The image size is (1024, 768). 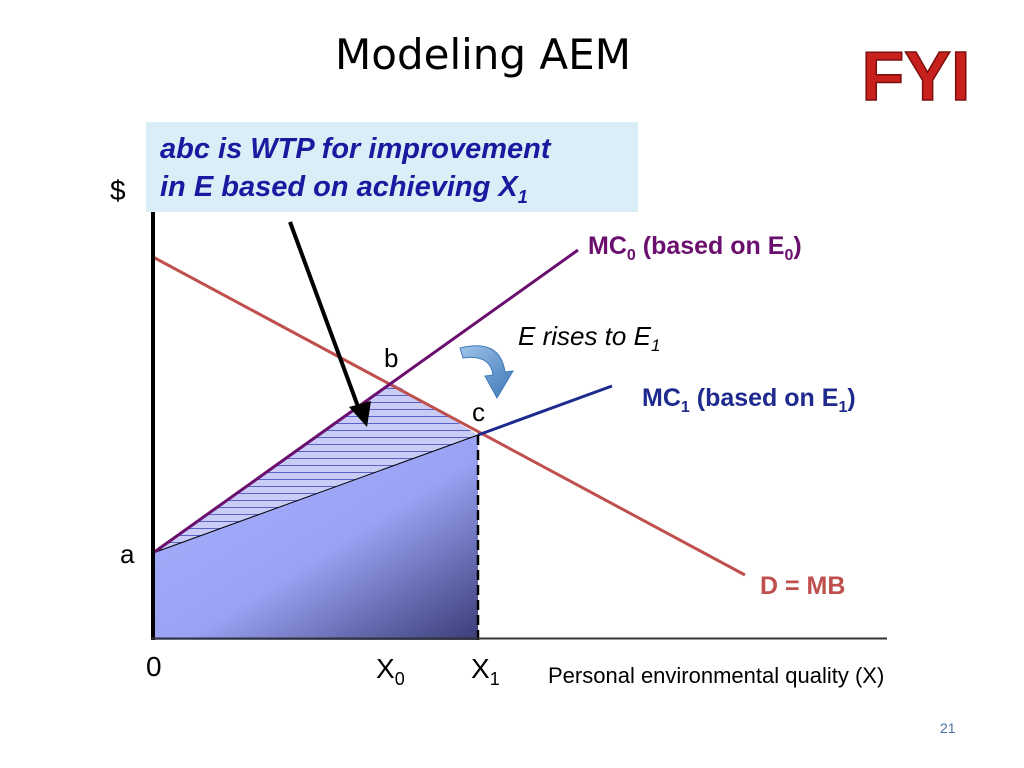 What do you see at coordinates (589, 338) in the screenshot?
I see `e-rises-label: E rises to E1` at bounding box center [589, 338].